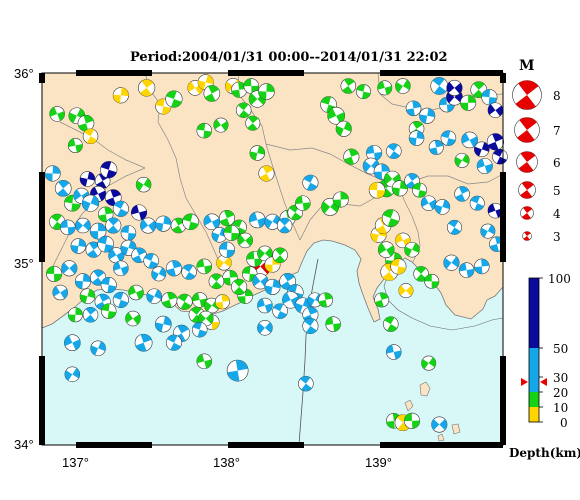  What do you see at coordinates (557, 214) in the screenshot?
I see `mag-label-4: 4` at bounding box center [557, 214].